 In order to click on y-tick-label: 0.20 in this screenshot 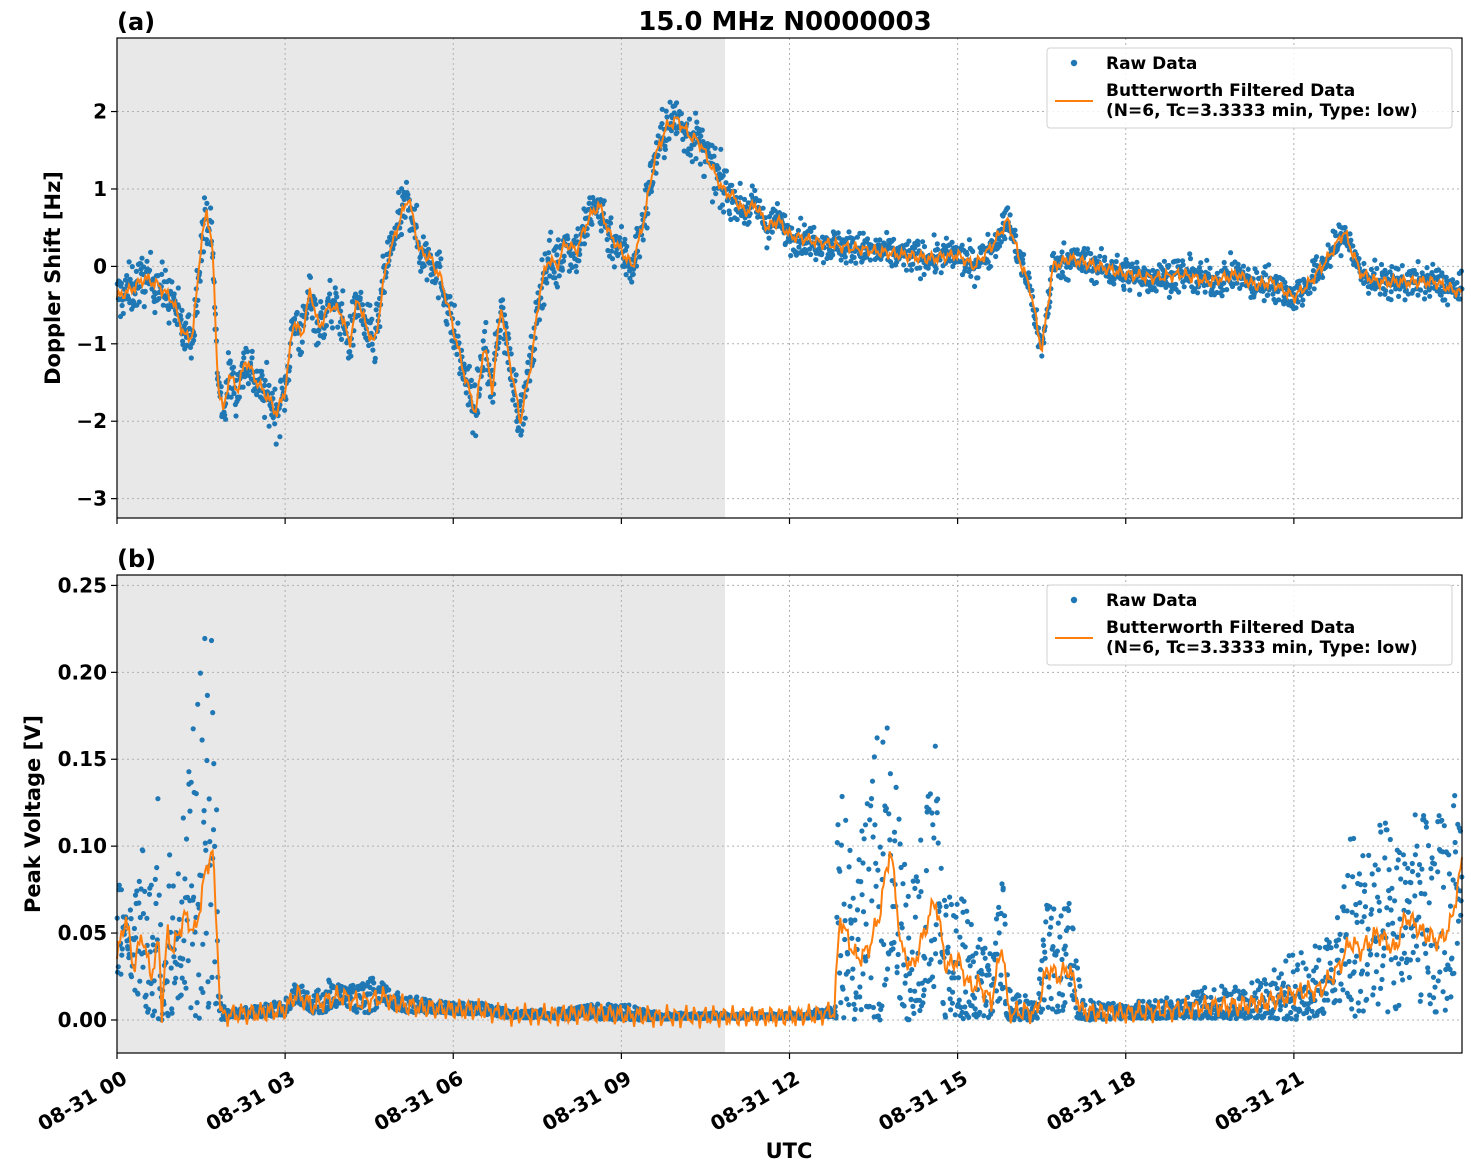, I will do `click(82, 672)`.